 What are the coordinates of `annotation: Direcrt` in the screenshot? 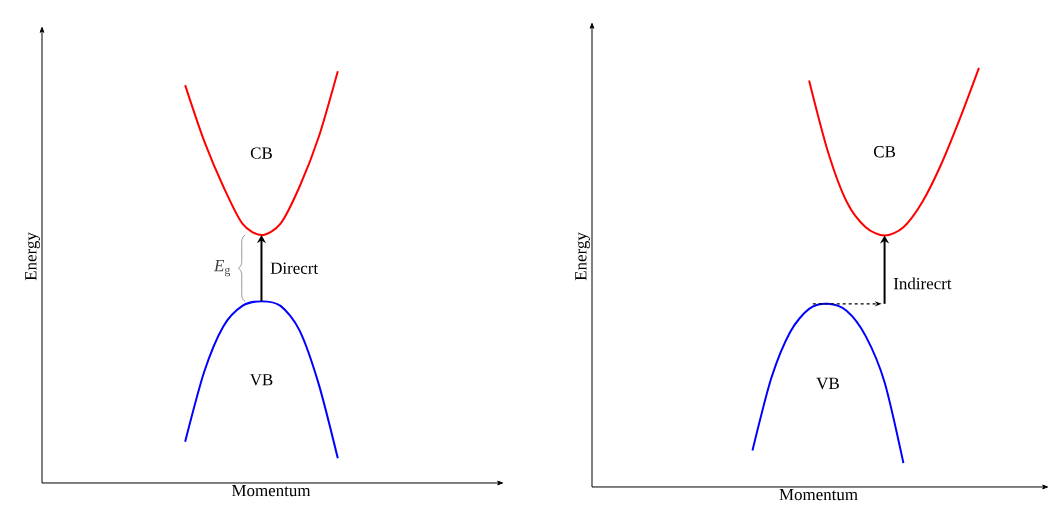 It's located at (294, 268).